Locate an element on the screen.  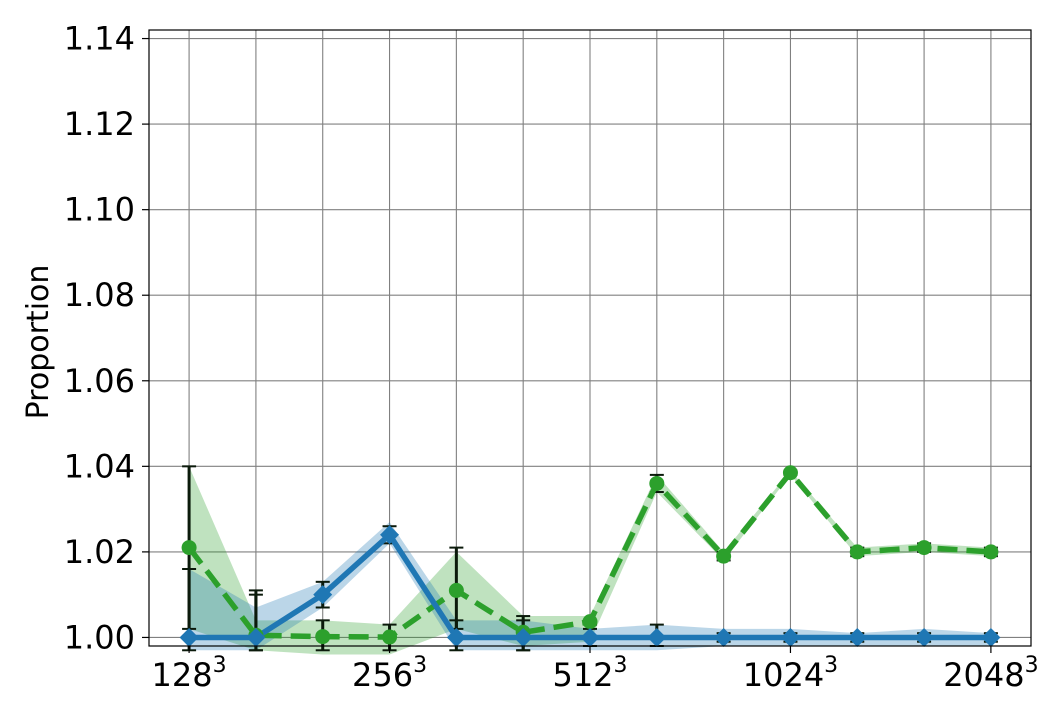
x-tick-label: 20483 is located at coordinates (990, 673).